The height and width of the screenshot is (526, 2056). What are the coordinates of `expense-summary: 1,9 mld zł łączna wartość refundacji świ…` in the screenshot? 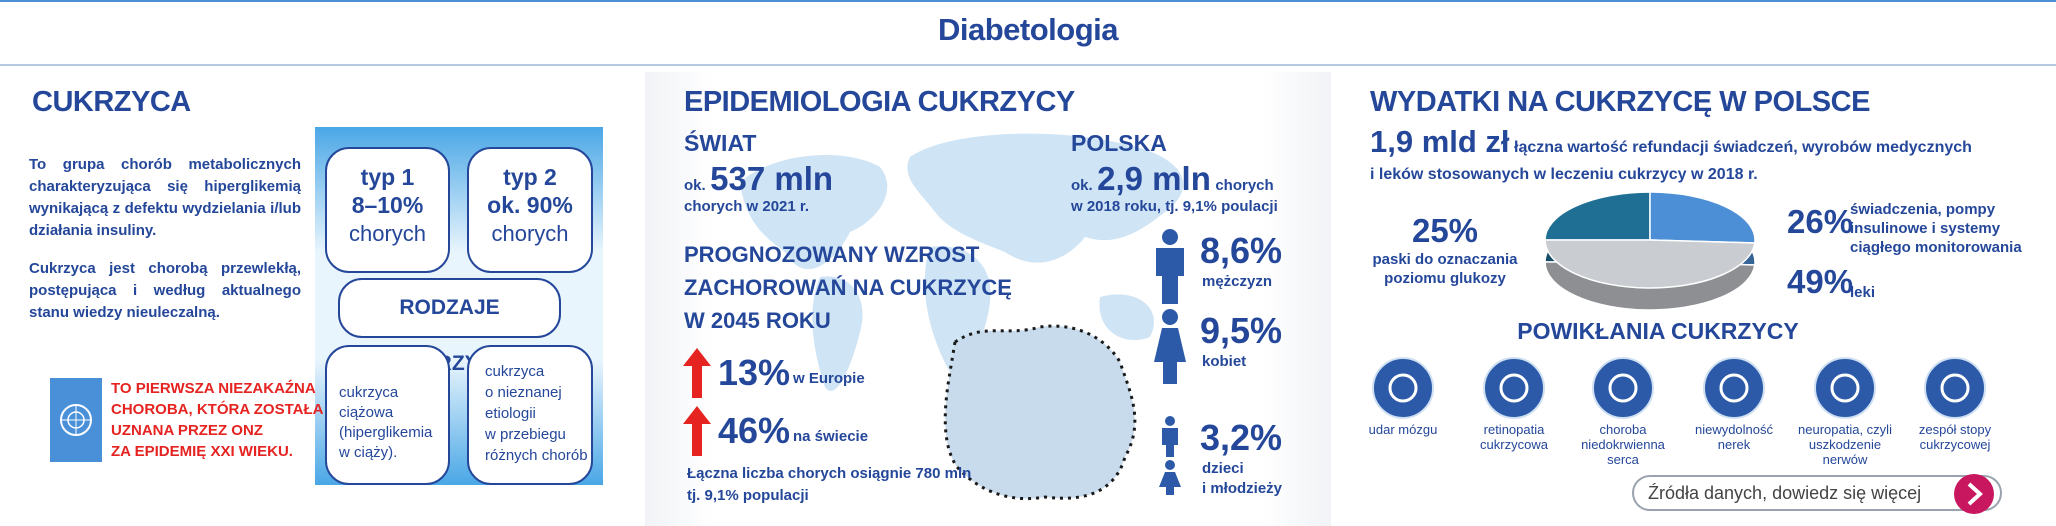 It's located at (1671, 142).